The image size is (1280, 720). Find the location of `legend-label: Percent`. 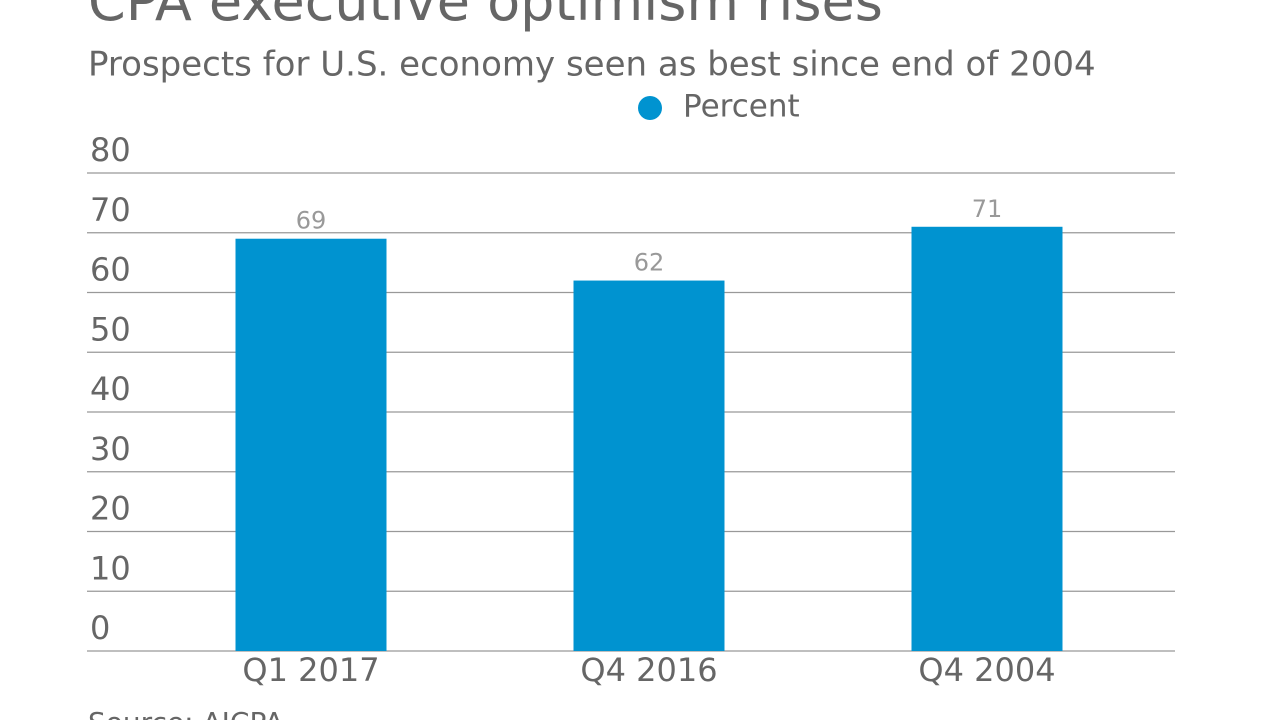

legend-label: Percent is located at coordinates (741, 107).